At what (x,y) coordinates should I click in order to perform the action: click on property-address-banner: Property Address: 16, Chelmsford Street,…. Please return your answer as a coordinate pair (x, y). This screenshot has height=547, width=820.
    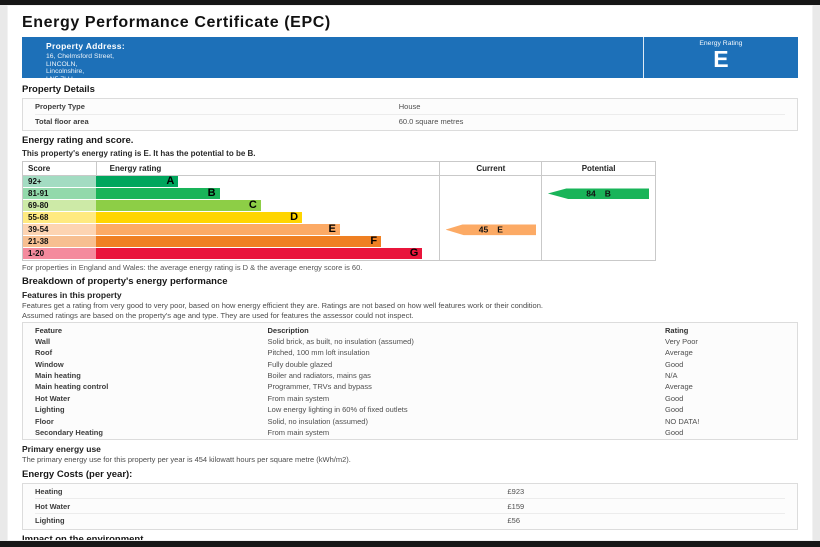
    Looking at the image, I should click on (410, 60).